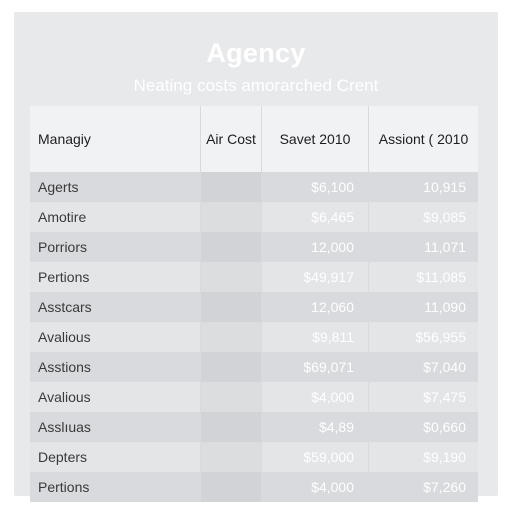 Image resolution: width=512 pixels, height=512 pixels. I want to click on column-header-air-cost: Air Cost, so click(230, 139).